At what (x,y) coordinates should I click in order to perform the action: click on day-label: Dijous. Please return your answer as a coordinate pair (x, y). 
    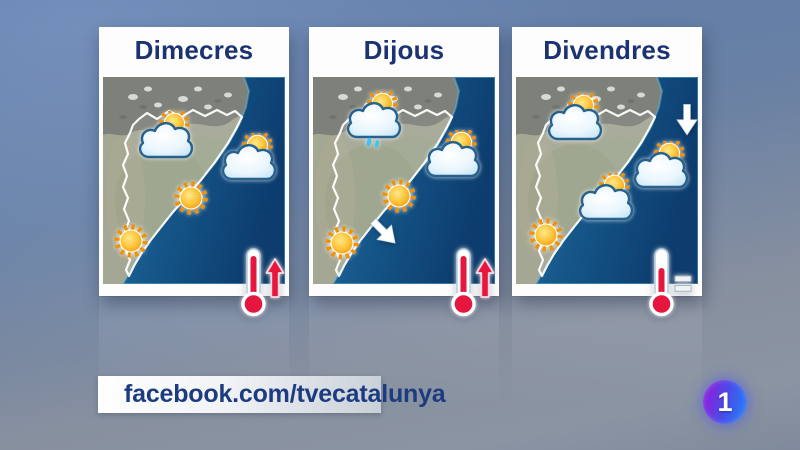
    Looking at the image, I should click on (404, 49).